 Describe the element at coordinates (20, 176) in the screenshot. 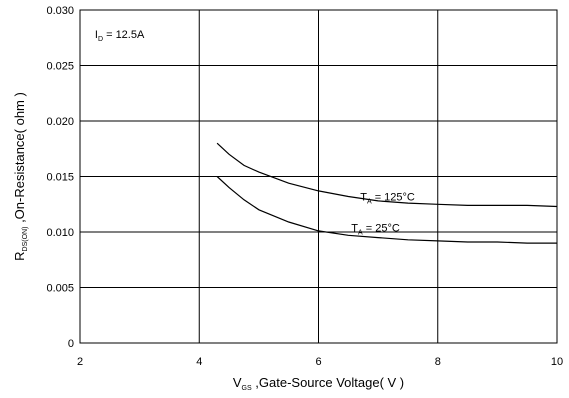

I see `y-axis-label: RDS(ON) ,On-Resistance( ohm )` at that location.